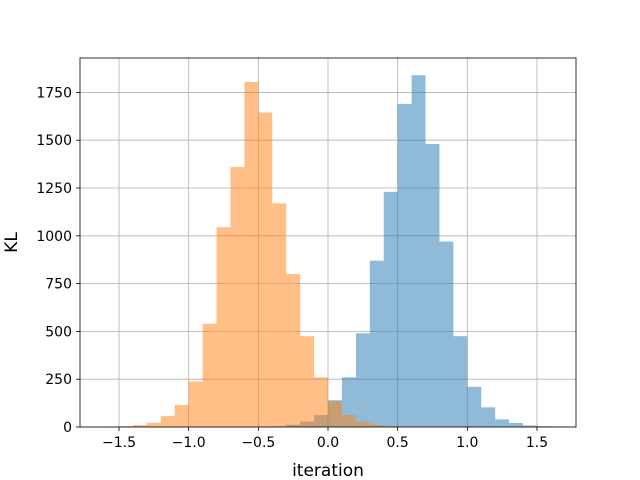 The height and width of the screenshot is (480, 640). Describe the element at coordinates (467, 443) in the screenshot. I see `x-tick-label: 1.0` at that location.